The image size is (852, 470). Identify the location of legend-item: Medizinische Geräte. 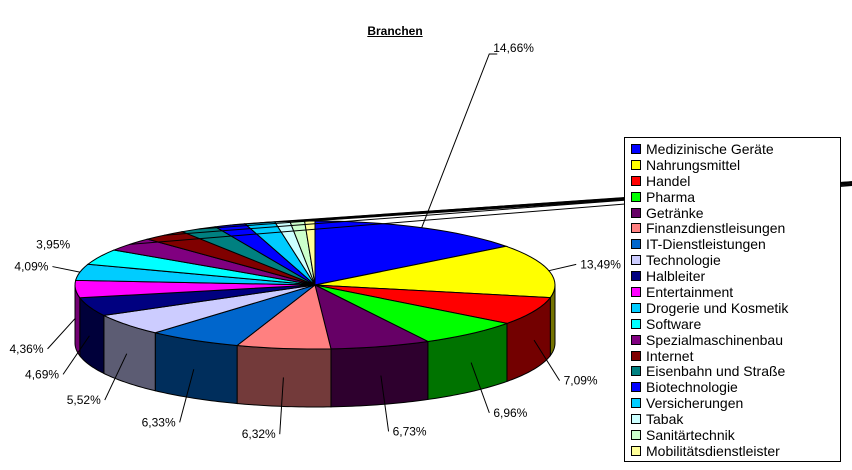
(735, 149).